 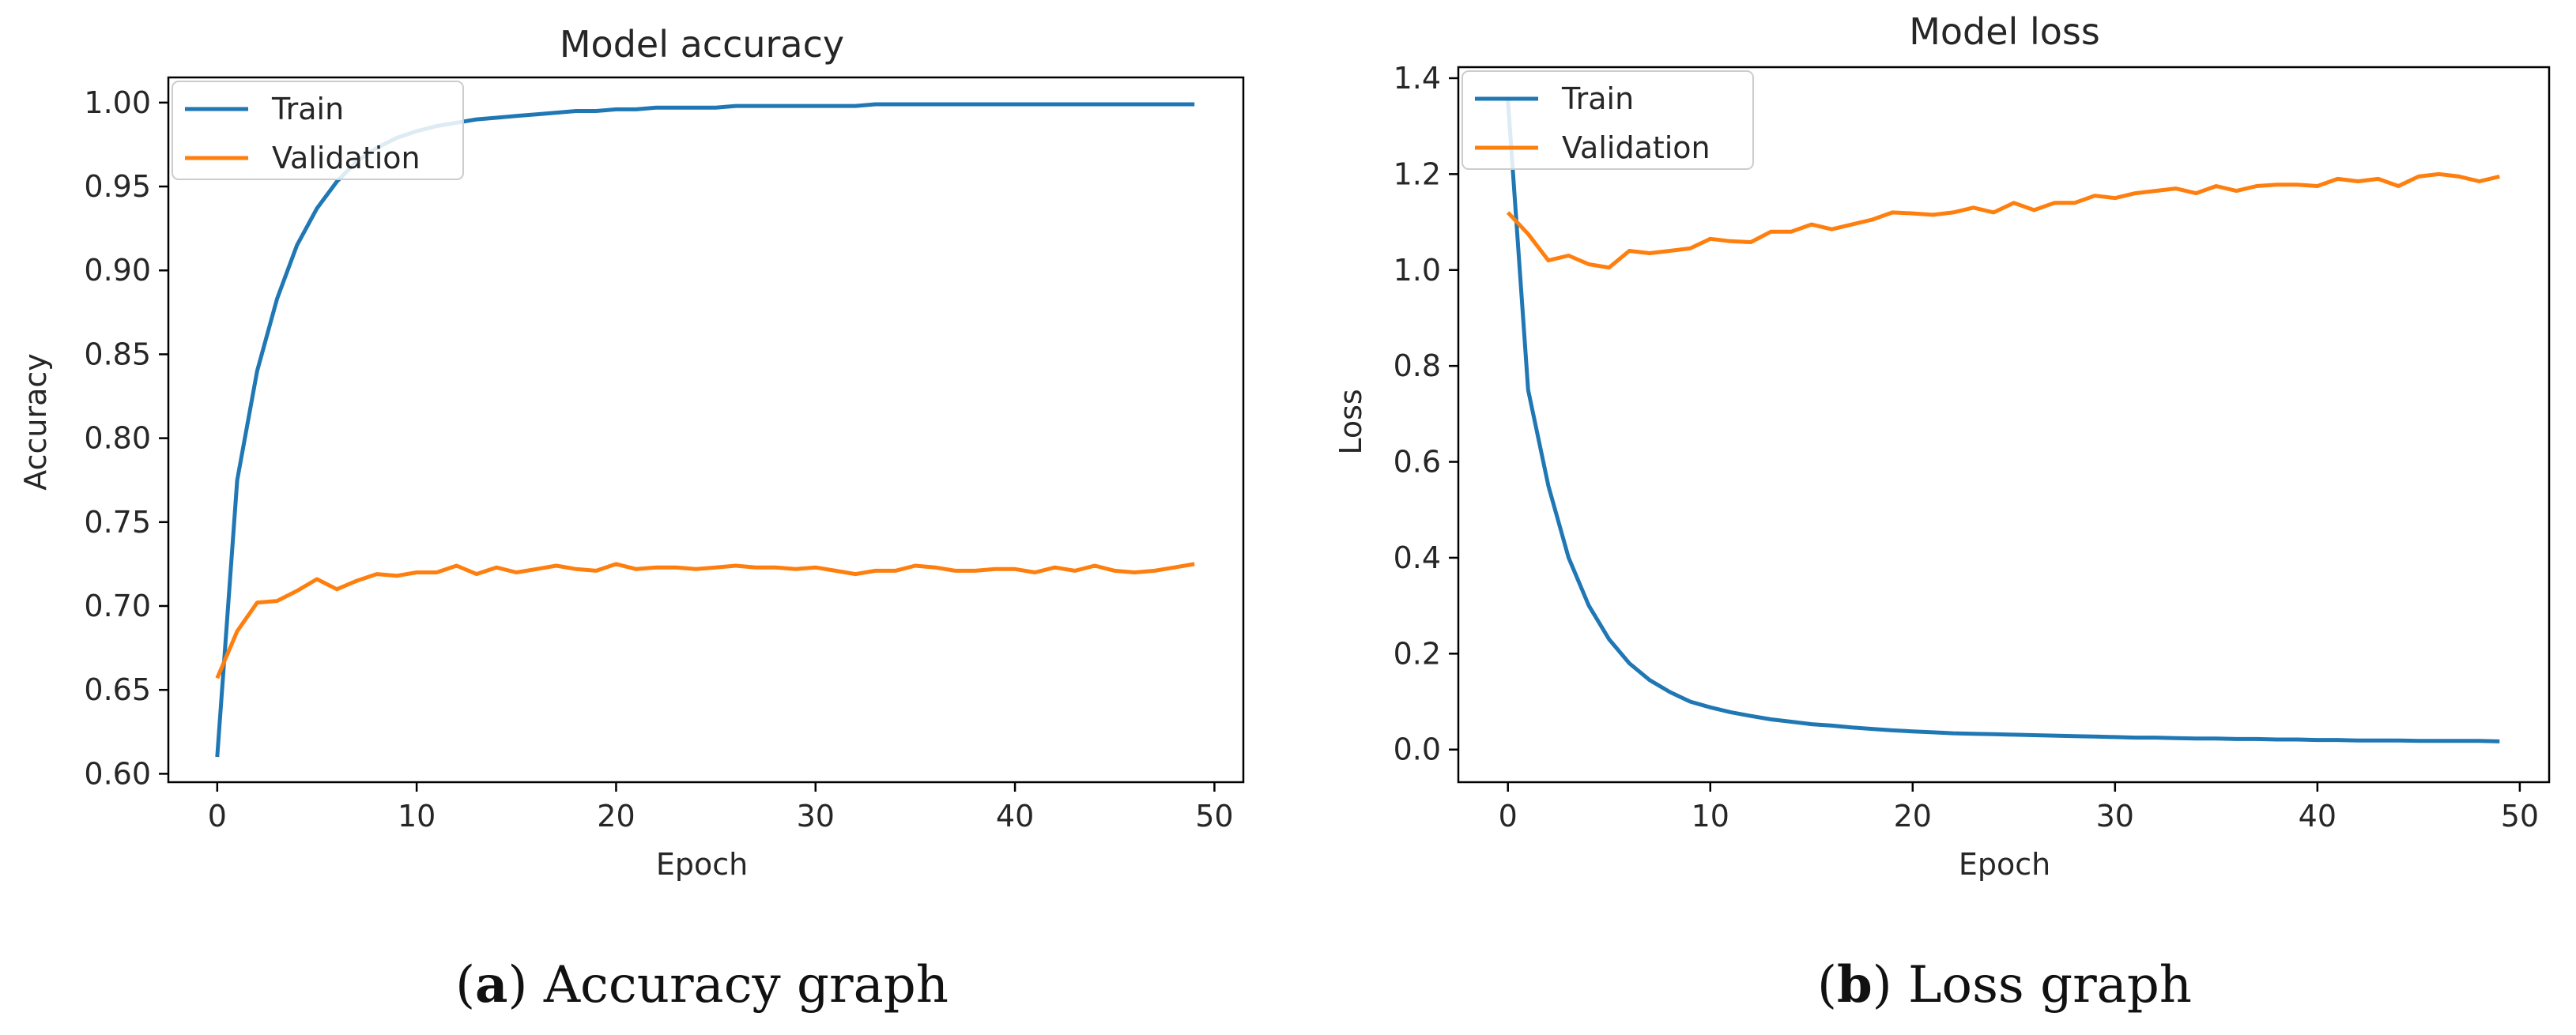 I want to click on accuracy-chart-title: Model accuracy, so click(x=702, y=44).